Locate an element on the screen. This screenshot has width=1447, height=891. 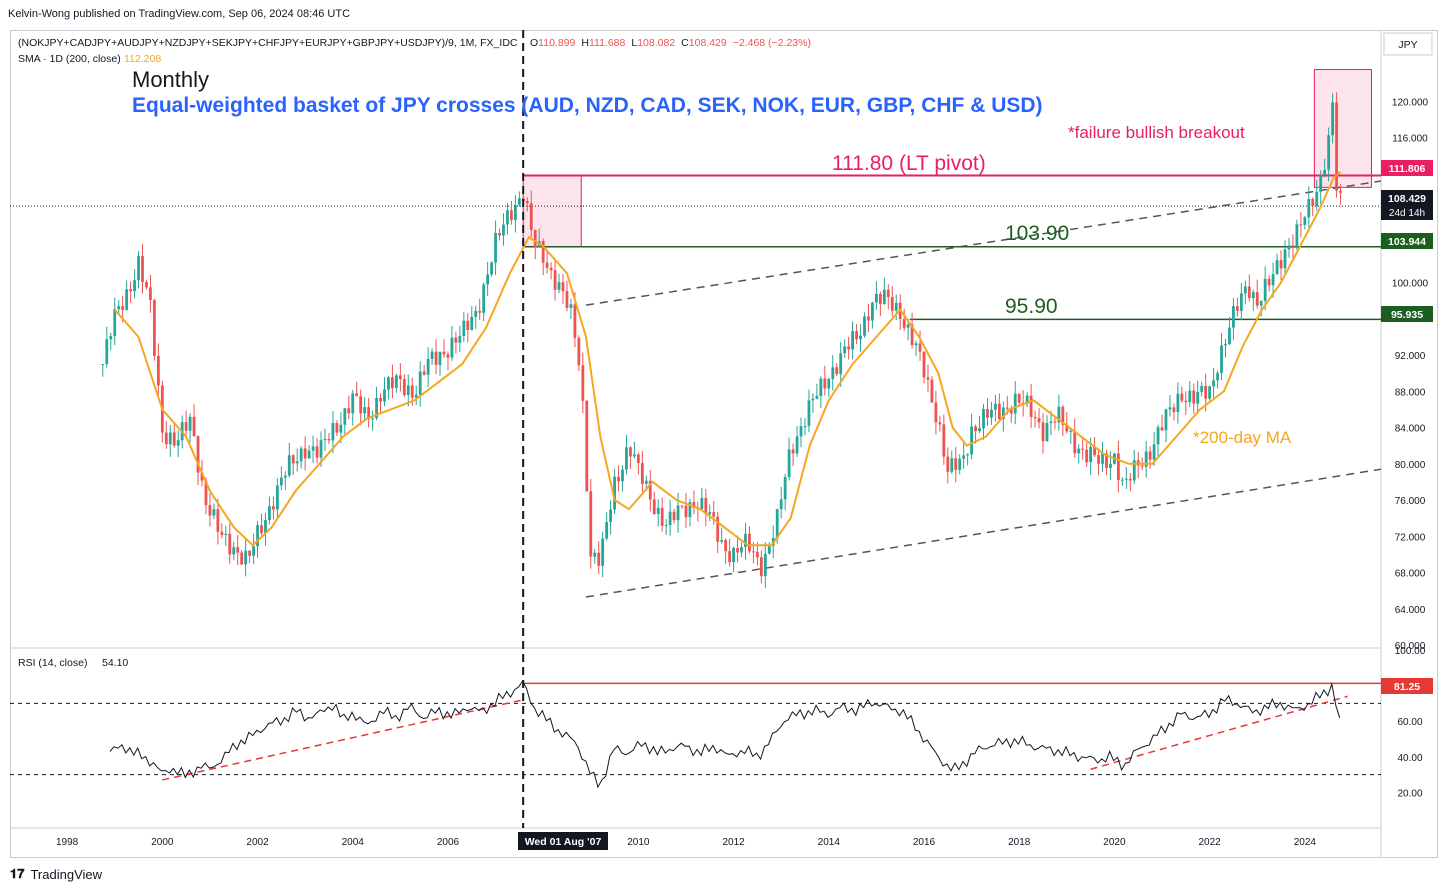
tradingview-logo: 𝟏𝟕 TradingView is located at coordinates (56, 874).